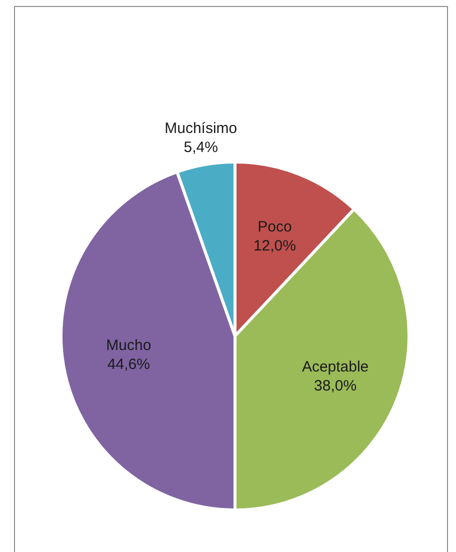 This screenshot has width=456, height=552. What do you see at coordinates (128, 364) in the screenshot?
I see `data-label: 44,6%` at bounding box center [128, 364].